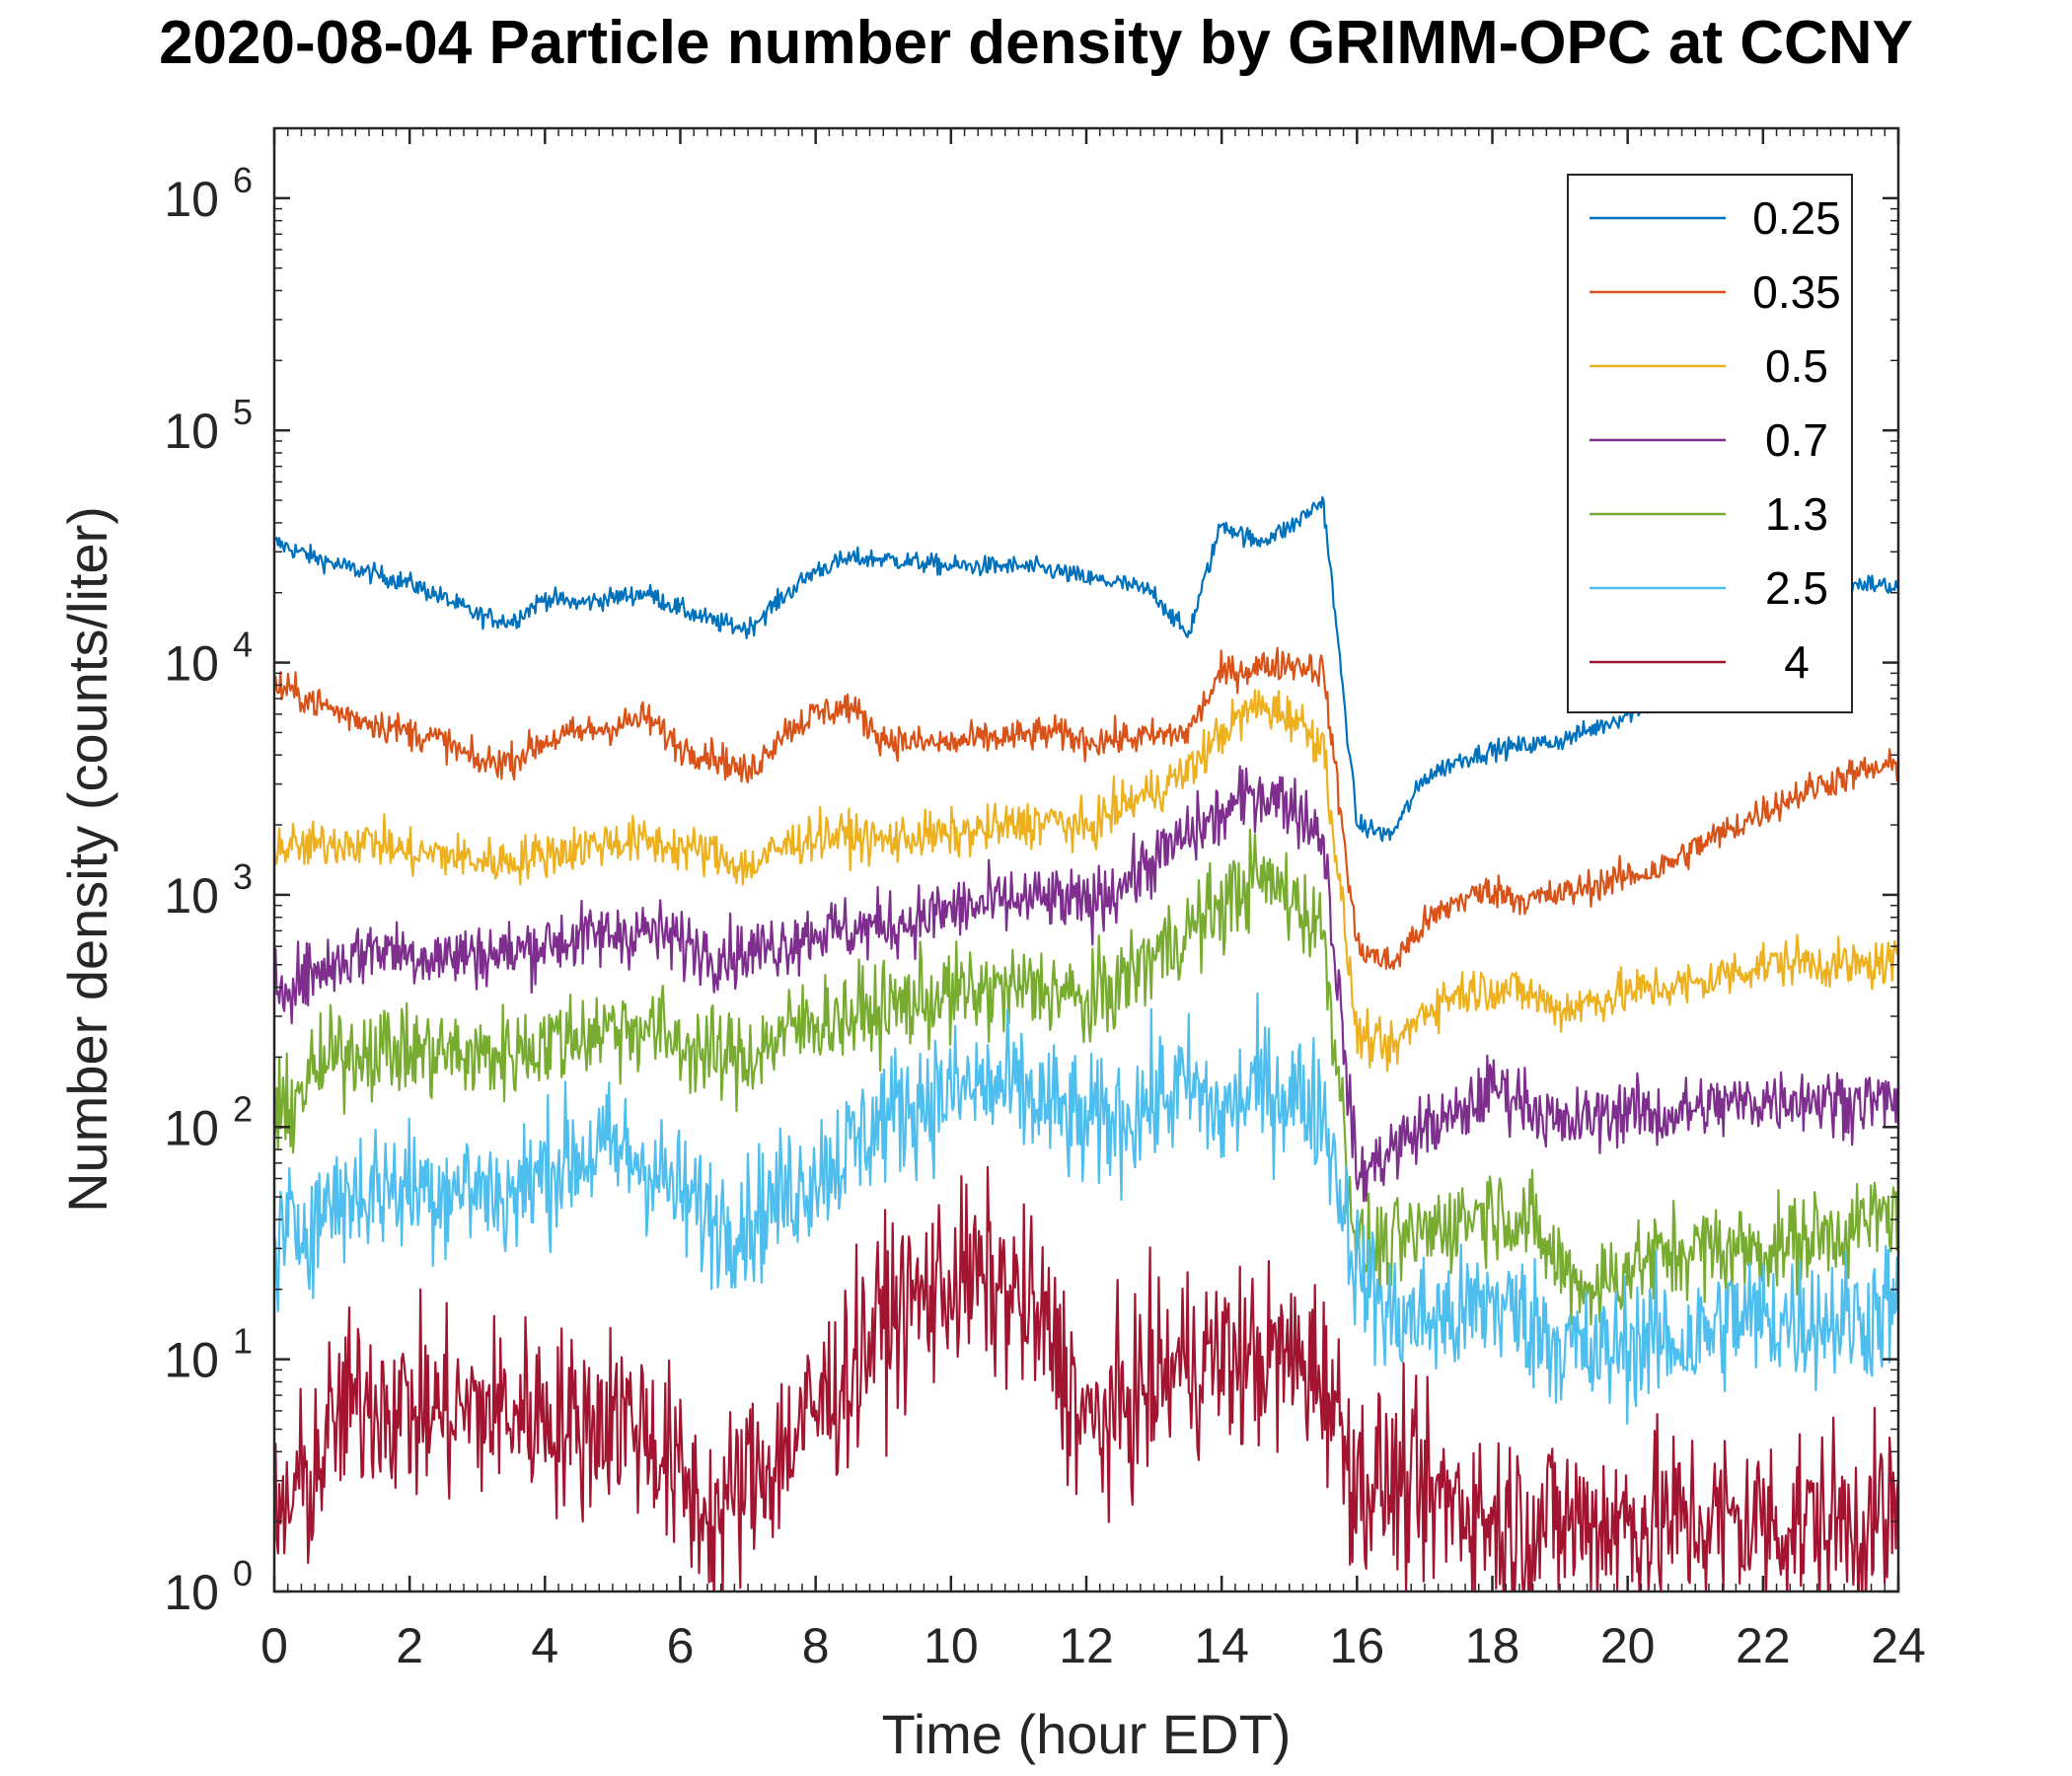  What do you see at coordinates (243, 1342) in the screenshot?
I see `y-tick-exponent: 1` at bounding box center [243, 1342].